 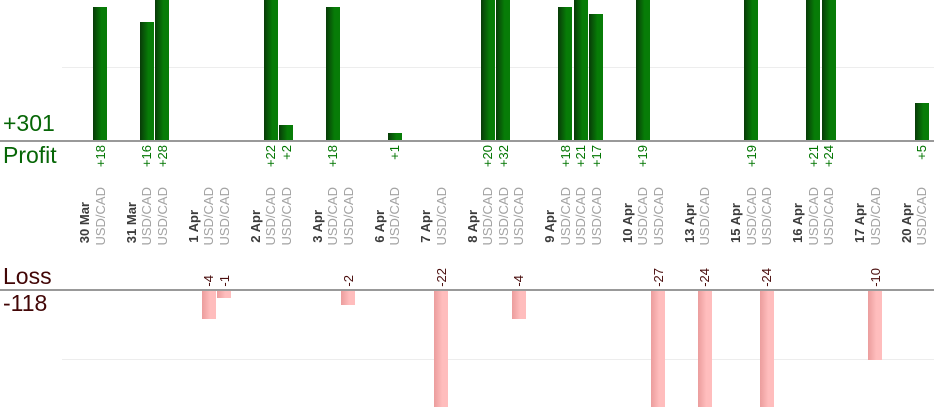 I want to click on date-label: 10 Apr, so click(x=627, y=223).